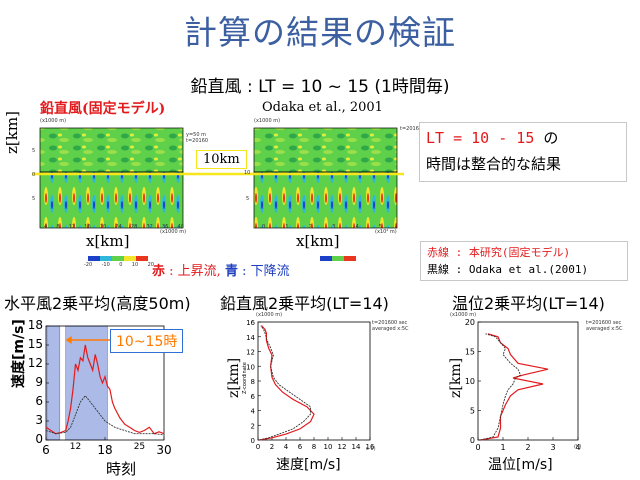  I want to click on x-tick-label: 3, so click(552, 447).